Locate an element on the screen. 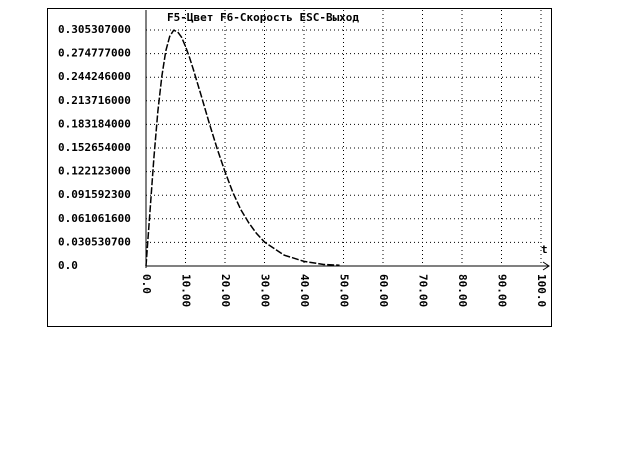 The image size is (630, 474). y-tick-label: 0.061061600 is located at coordinates (94, 218).